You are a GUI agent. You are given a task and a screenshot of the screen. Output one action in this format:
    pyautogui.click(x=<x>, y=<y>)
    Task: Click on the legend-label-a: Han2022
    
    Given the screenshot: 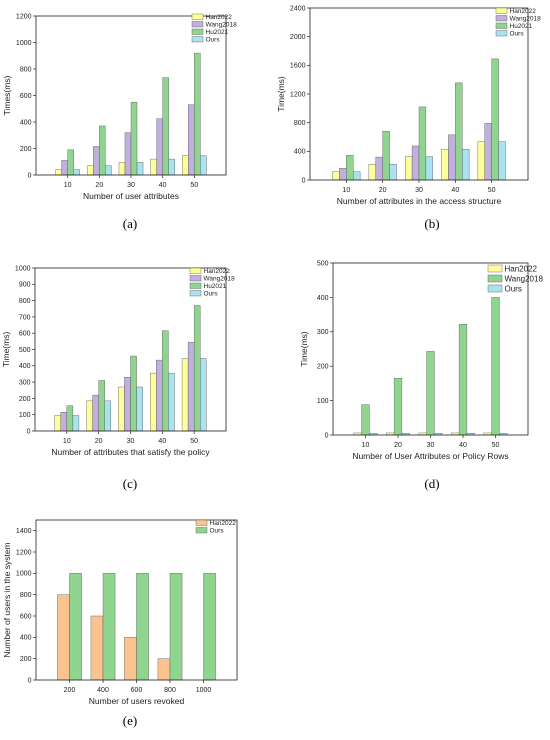 What is the action you would take?
    pyautogui.click(x=219, y=17)
    